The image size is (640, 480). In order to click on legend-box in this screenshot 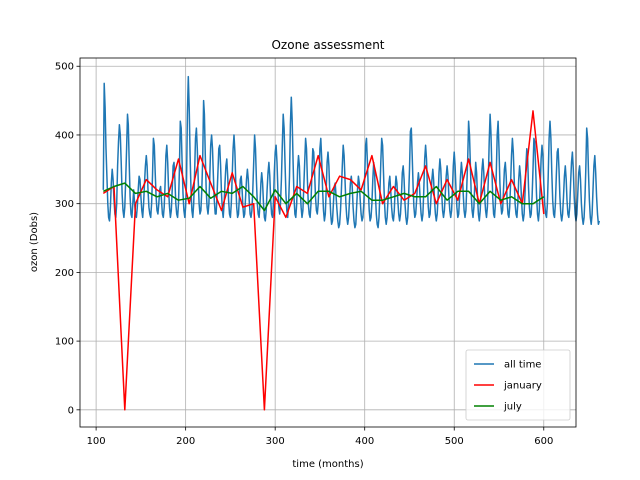, I will do `click(518, 385)`.